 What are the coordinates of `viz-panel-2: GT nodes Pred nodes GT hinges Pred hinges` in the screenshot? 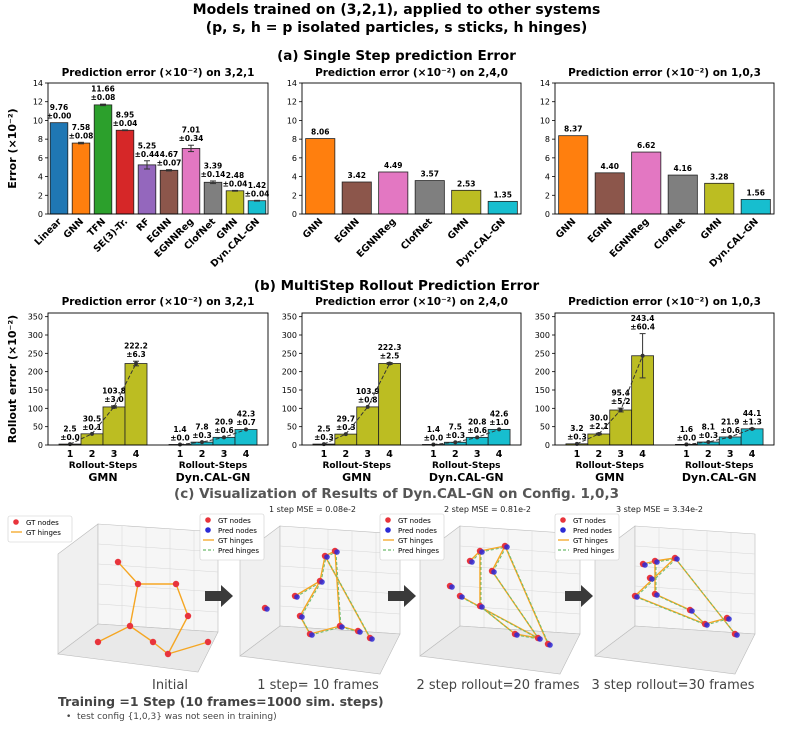 It's located at (480, 594).